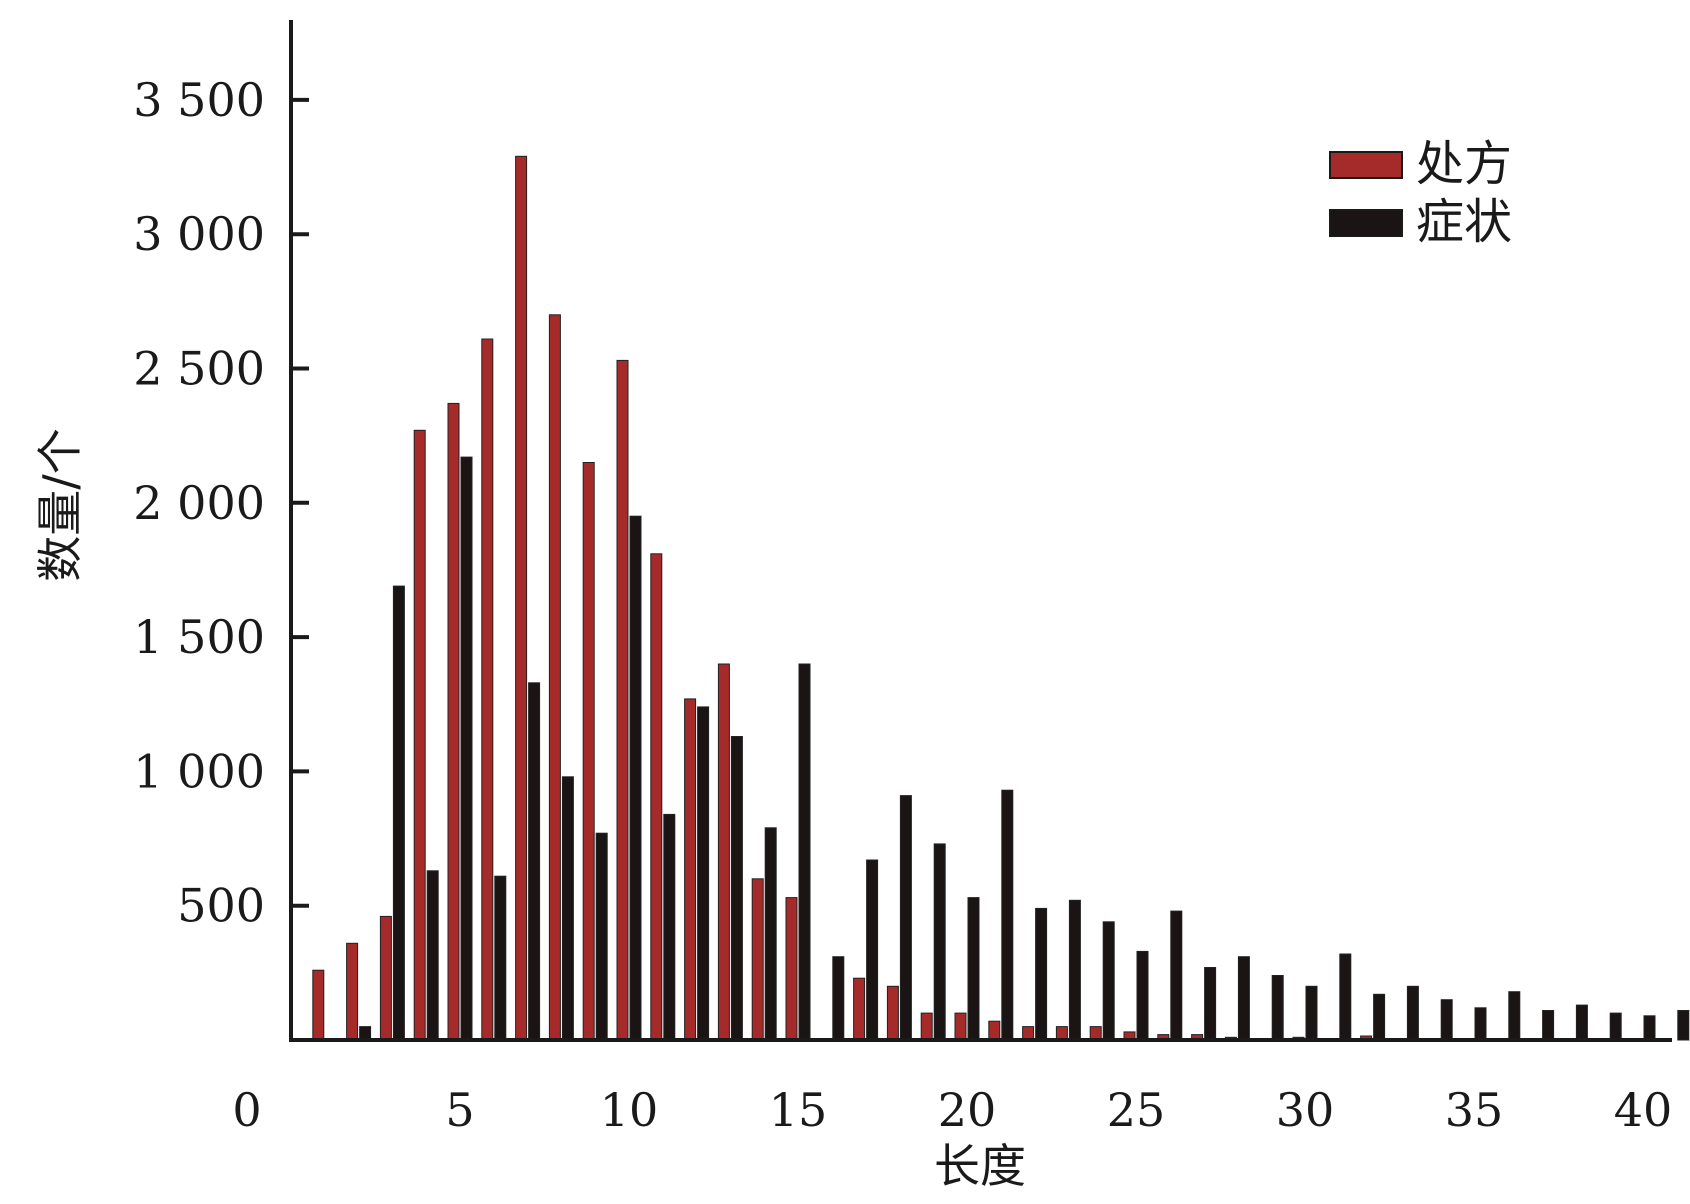 The image size is (1690, 1204). Describe the element at coordinates (629, 1110) in the screenshot. I see `x-tick-label: 10` at that location.